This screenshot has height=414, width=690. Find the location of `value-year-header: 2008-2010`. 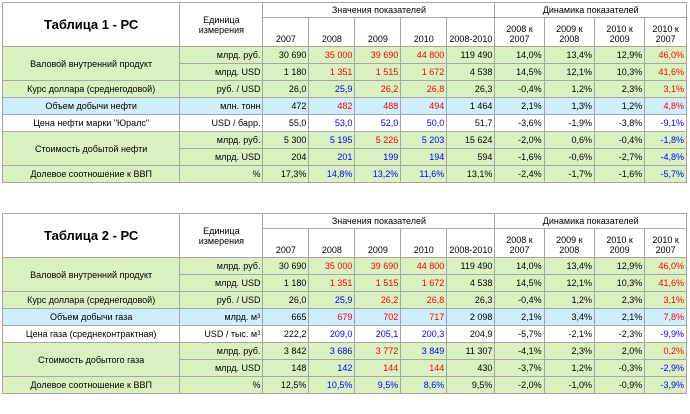

value-year-header: 2008-2010 is located at coordinates (471, 243).